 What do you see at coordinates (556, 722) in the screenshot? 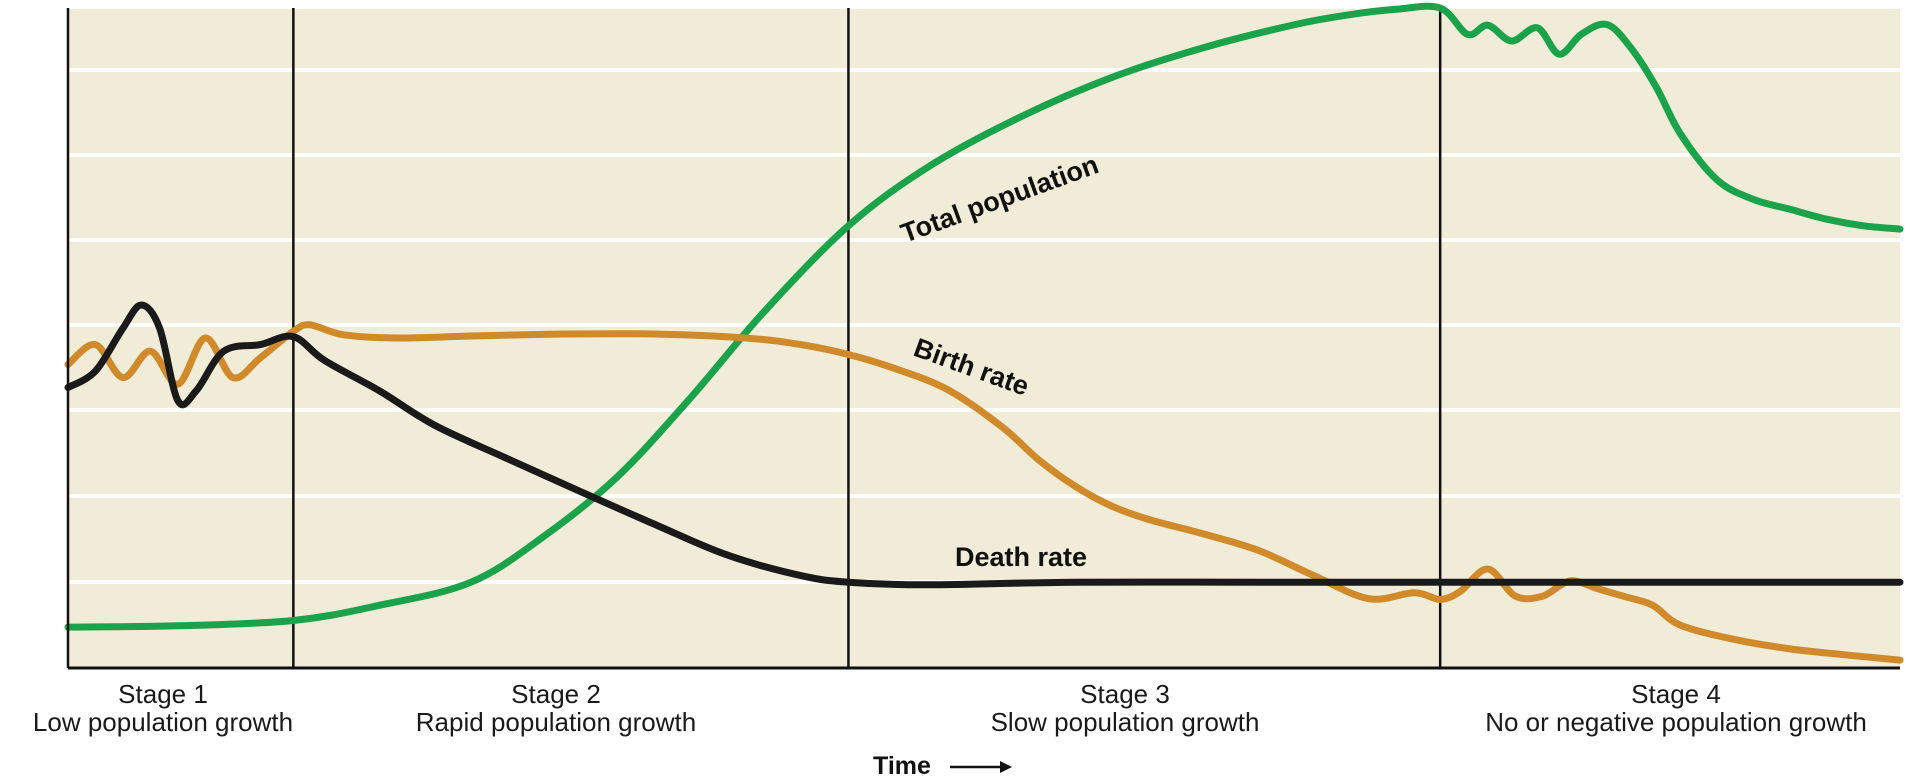
I see `stage-2-description: Rapid population growth` at bounding box center [556, 722].